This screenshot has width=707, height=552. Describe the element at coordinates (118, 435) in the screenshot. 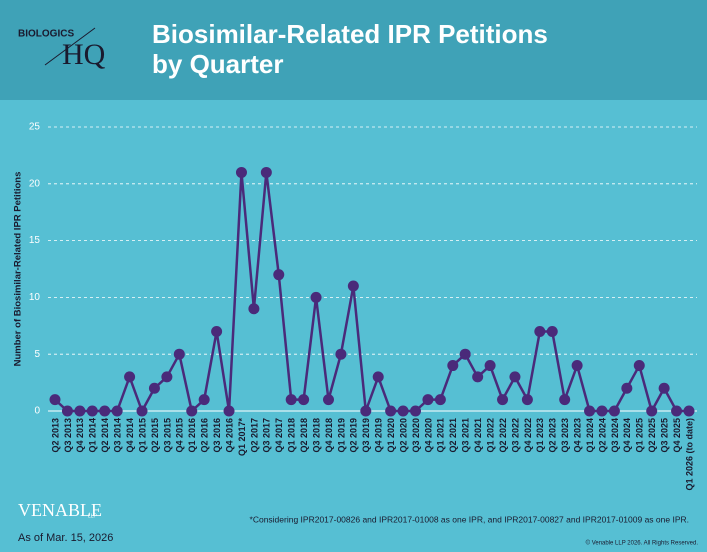

I see `x-tick-label: Q3 2014` at that location.